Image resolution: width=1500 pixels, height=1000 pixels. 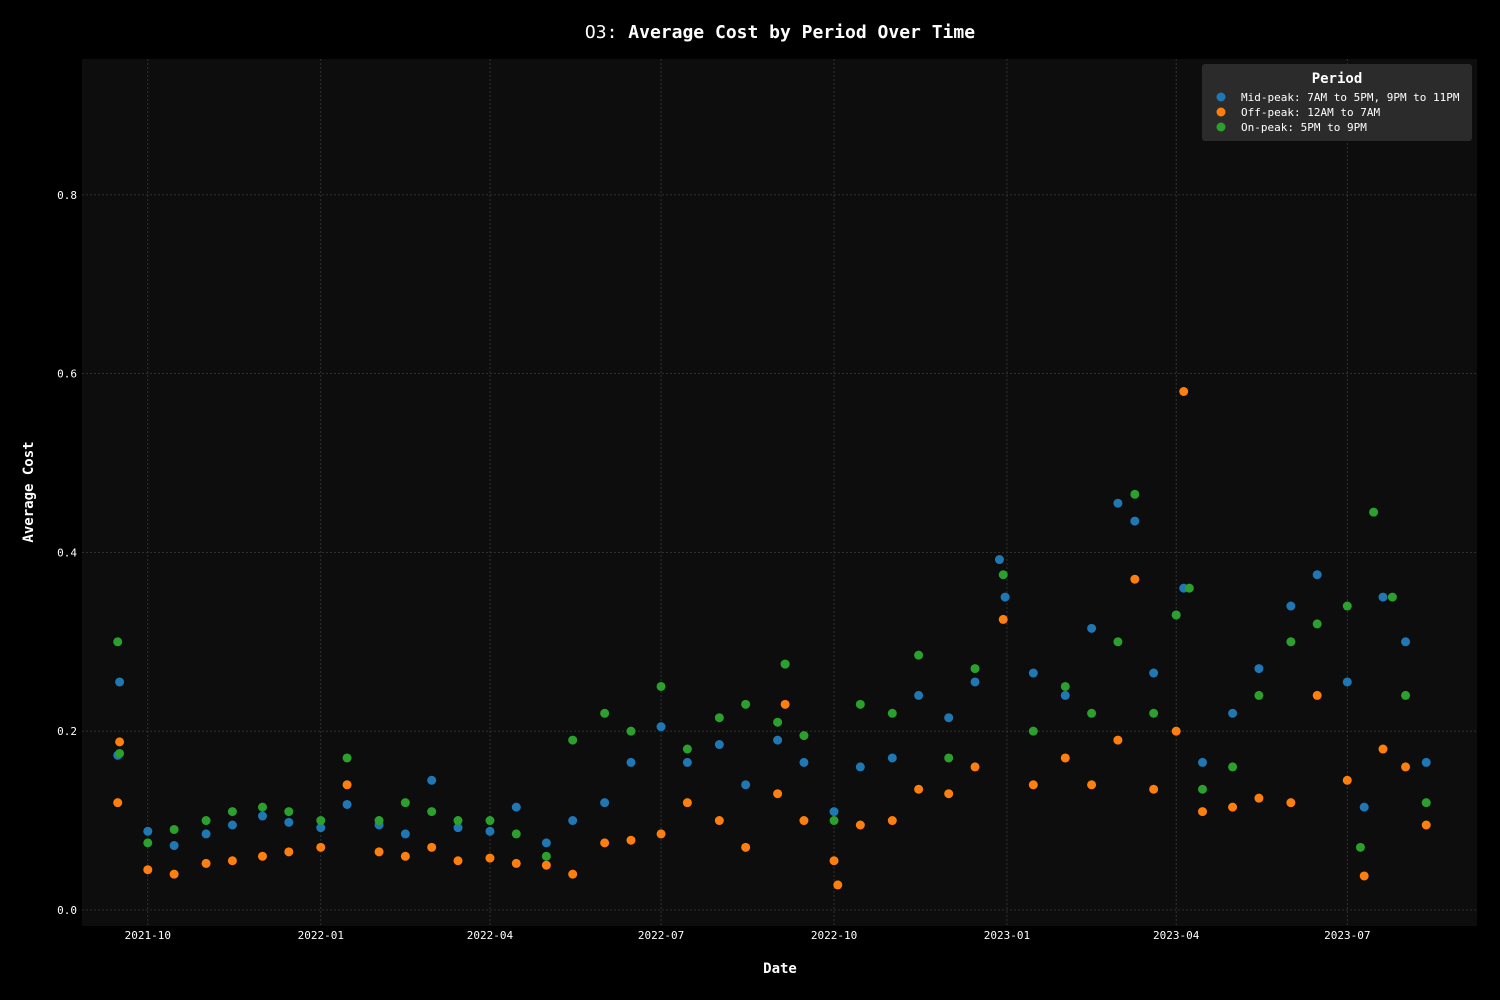 I want to click on y-tick-label: 0.2, so click(x=67, y=731).